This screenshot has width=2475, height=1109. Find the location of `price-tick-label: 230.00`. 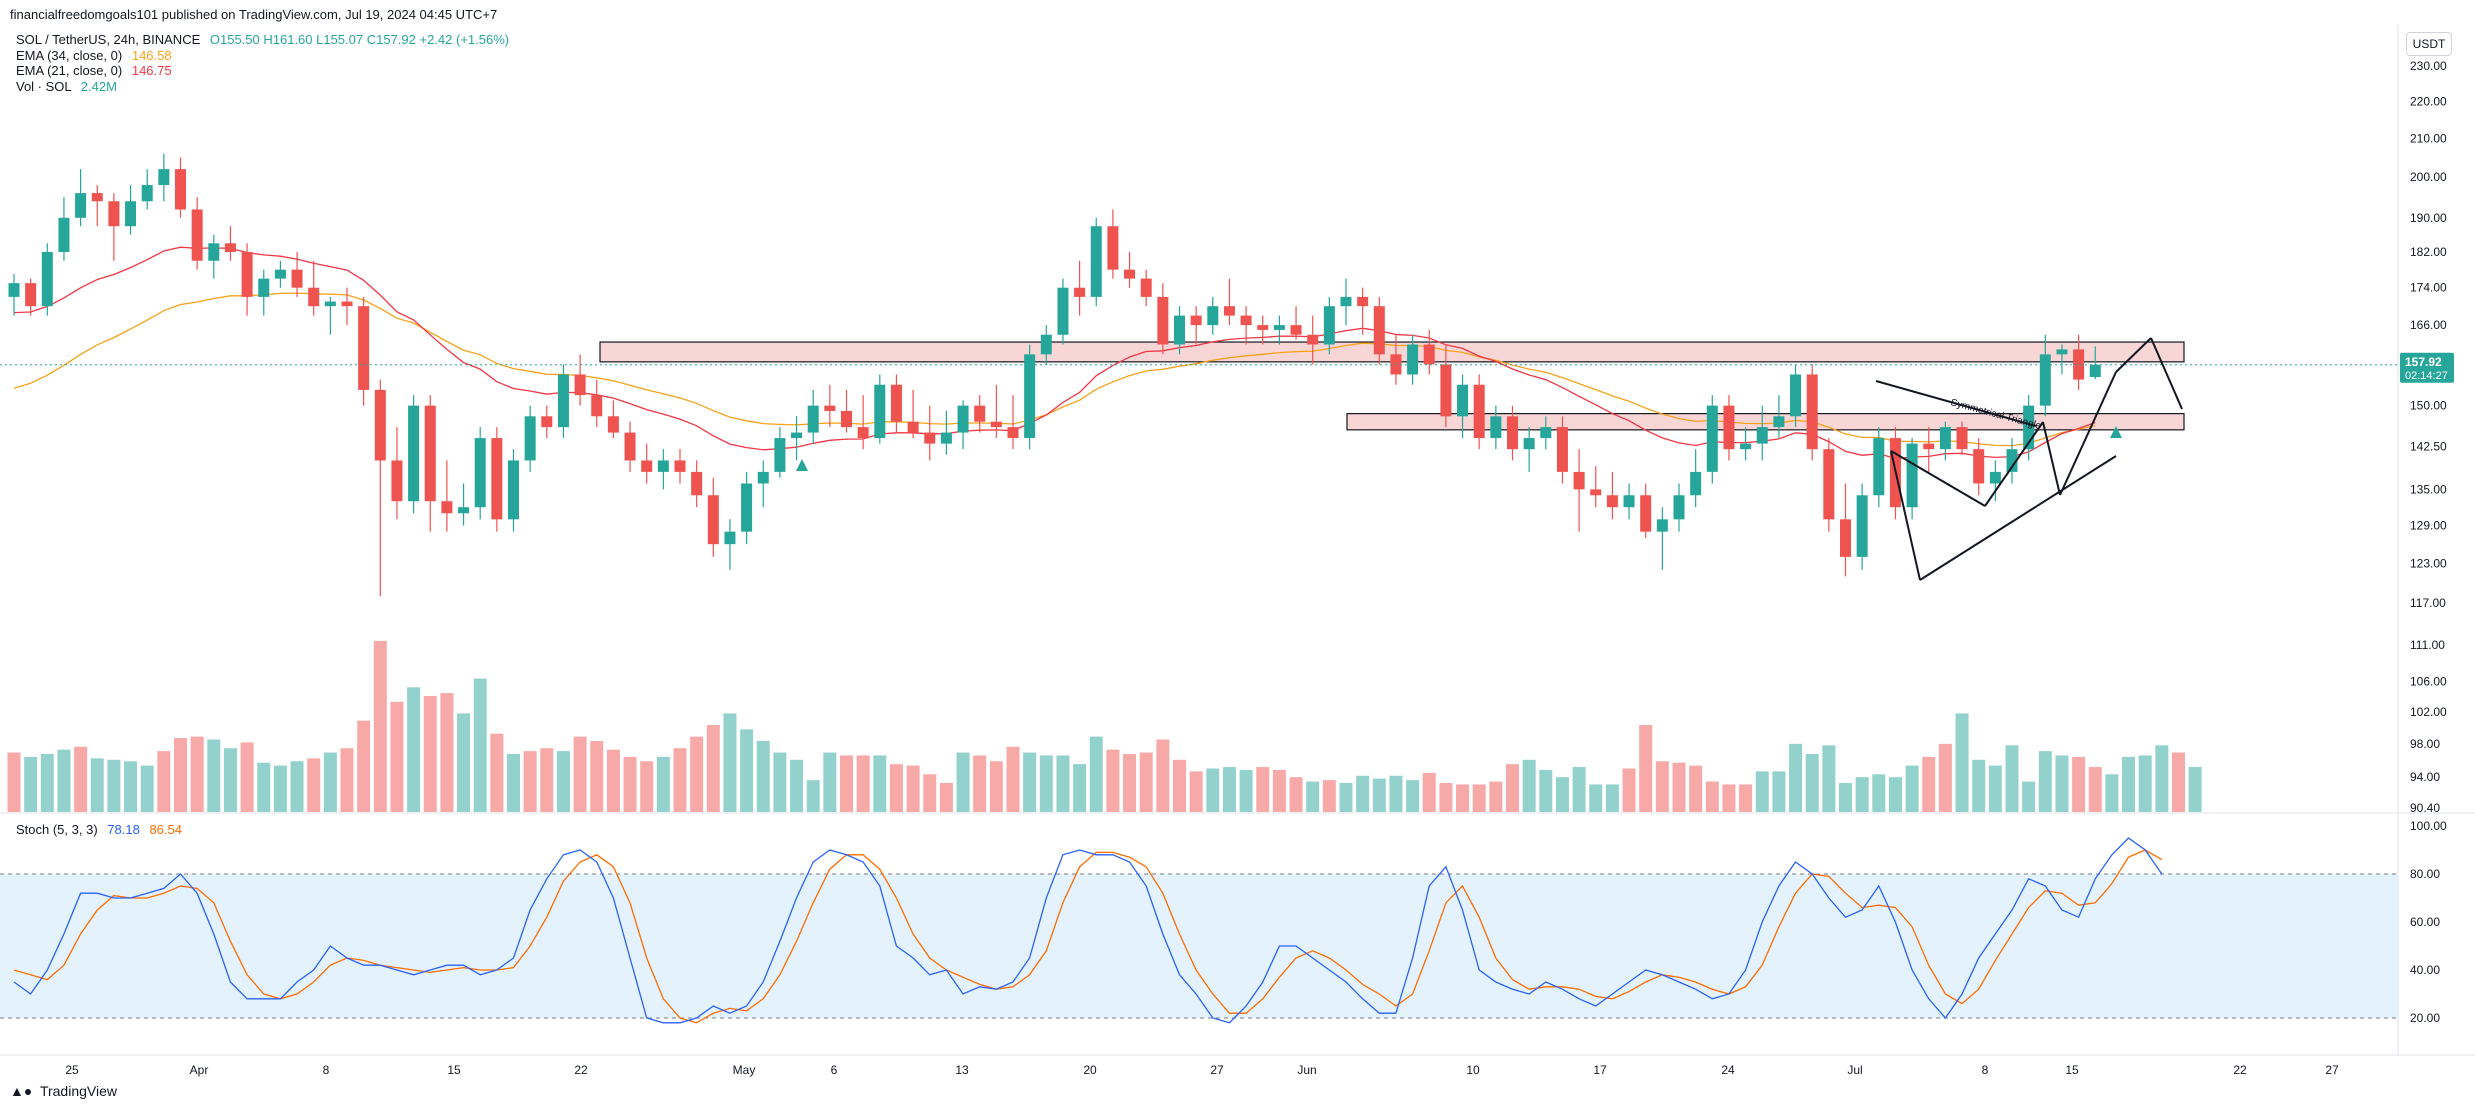

price-tick-label: 230.00 is located at coordinates (2428, 66).